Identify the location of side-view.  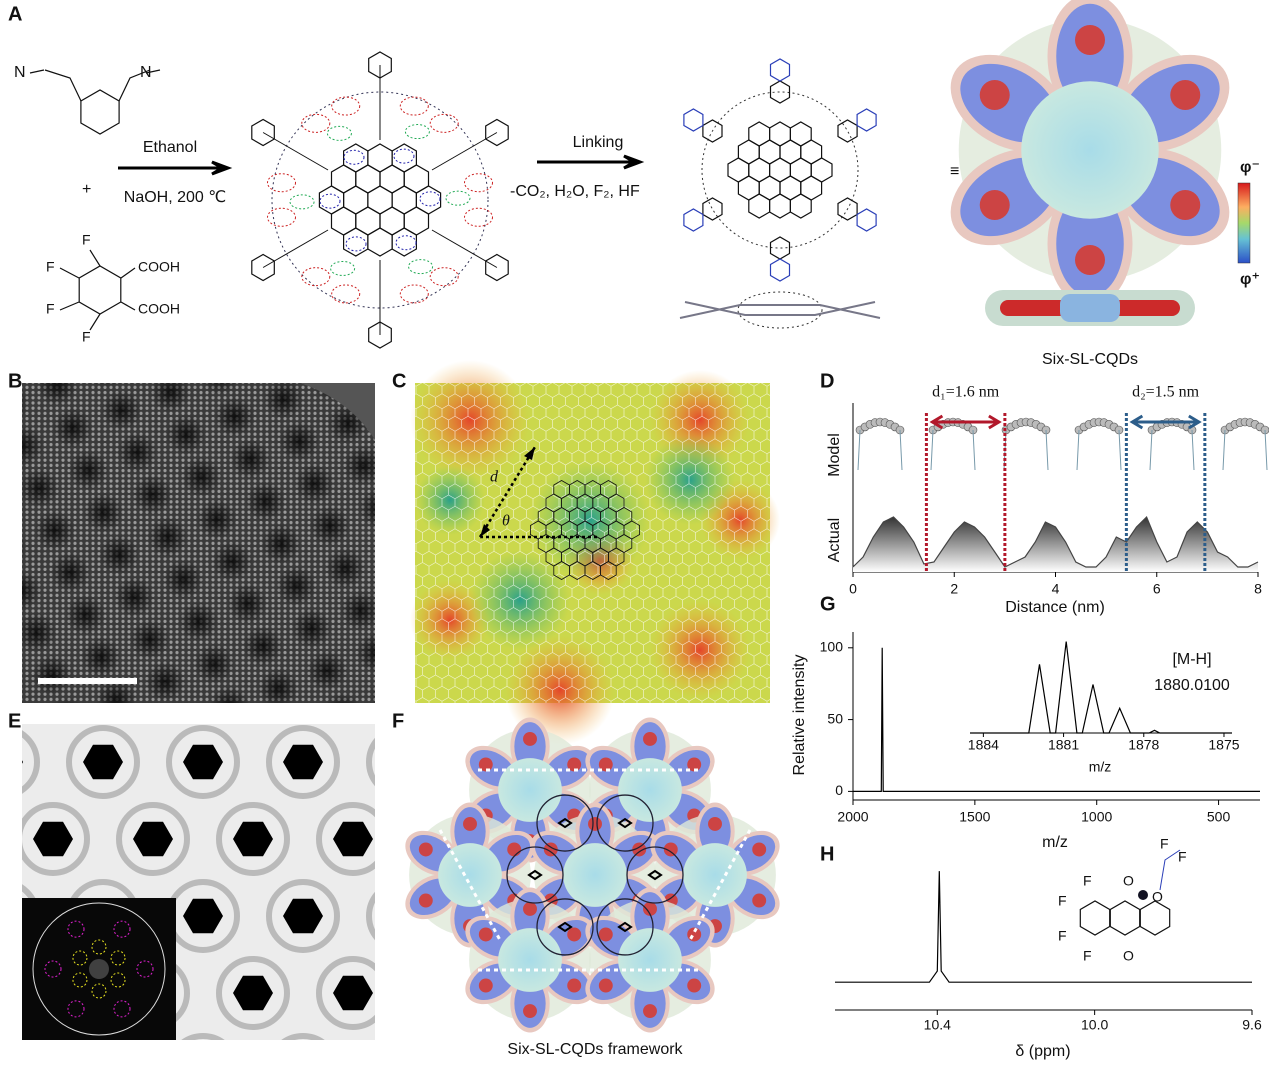
(780, 310).